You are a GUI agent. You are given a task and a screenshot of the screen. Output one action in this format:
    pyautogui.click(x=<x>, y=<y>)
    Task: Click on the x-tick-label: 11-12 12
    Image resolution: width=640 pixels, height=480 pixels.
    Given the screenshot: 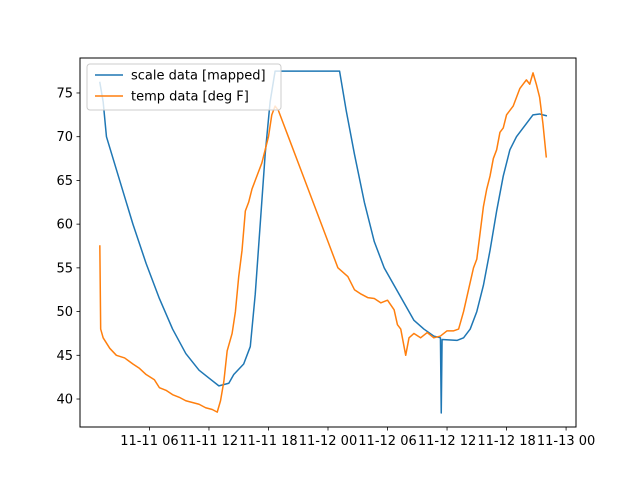 What is the action you would take?
    pyautogui.click(x=447, y=441)
    